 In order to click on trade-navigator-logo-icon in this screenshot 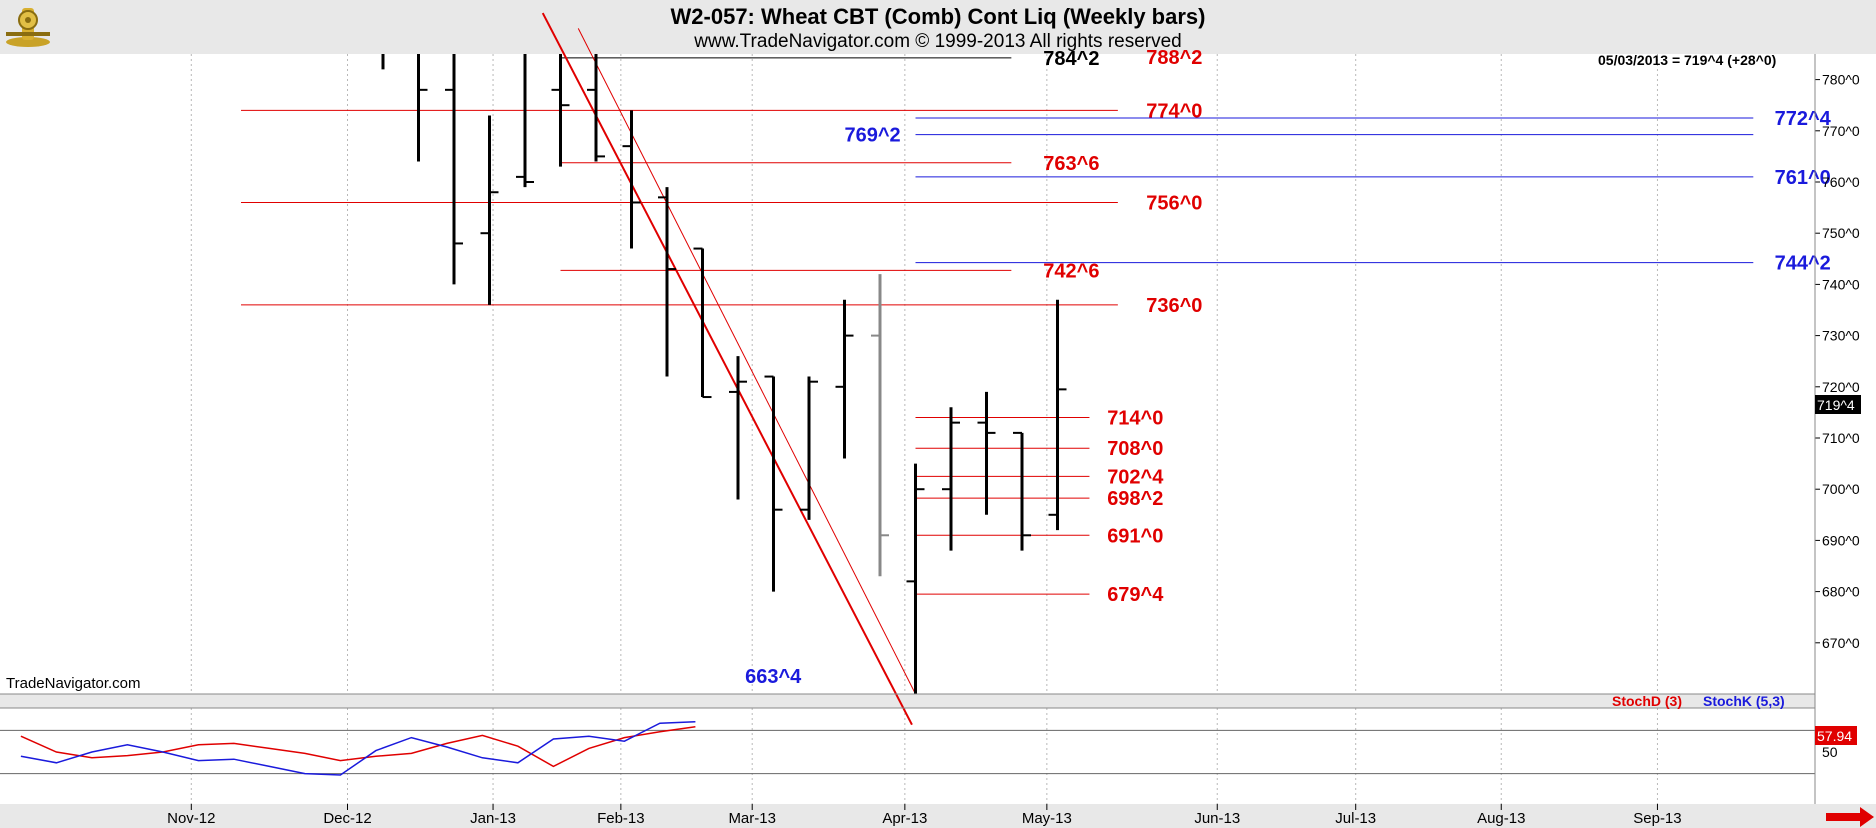, I will do `click(28, 27)`.